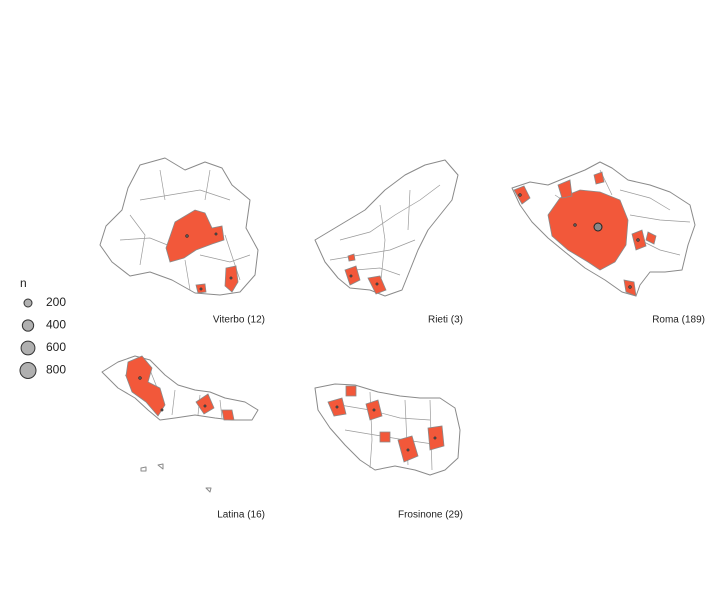 Image resolution: width=720 pixels, height=614 pixels. What do you see at coordinates (56, 370) in the screenshot?
I see `legend-label: 800` at bounding box center [56, 370].